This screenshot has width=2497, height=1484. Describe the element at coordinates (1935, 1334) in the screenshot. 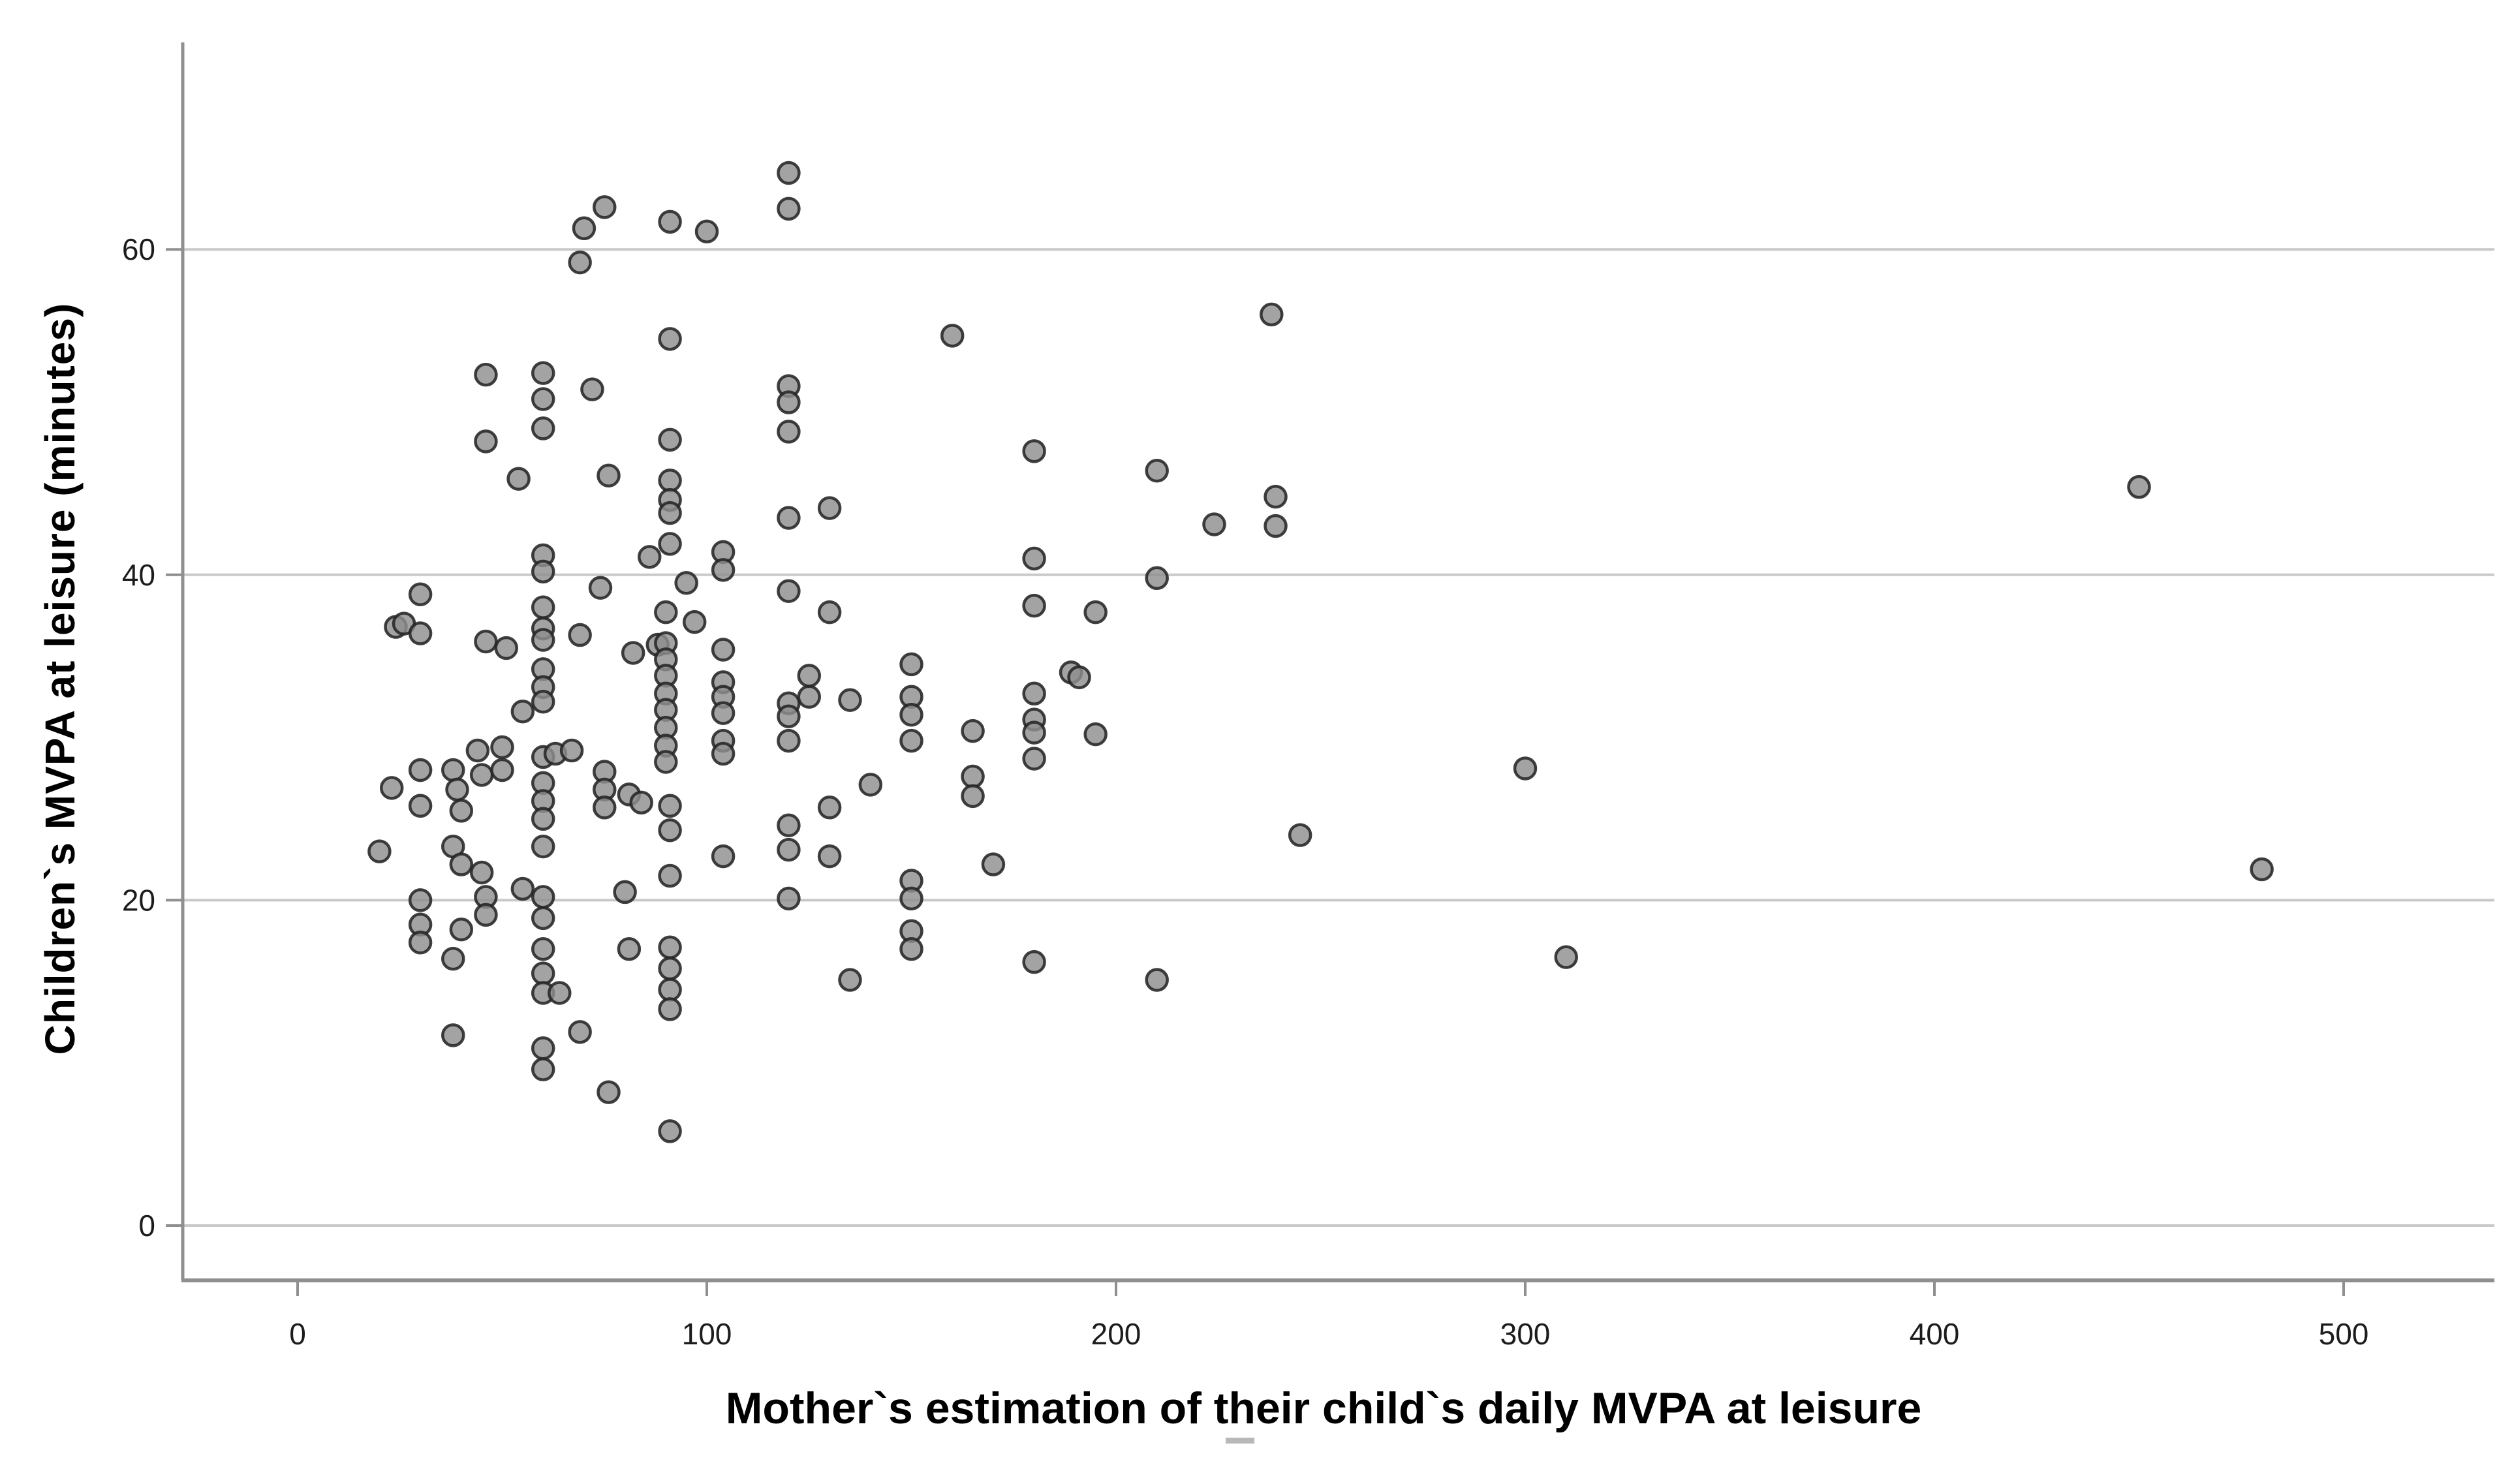

I see `x-tick-label-400: 400` at that location.